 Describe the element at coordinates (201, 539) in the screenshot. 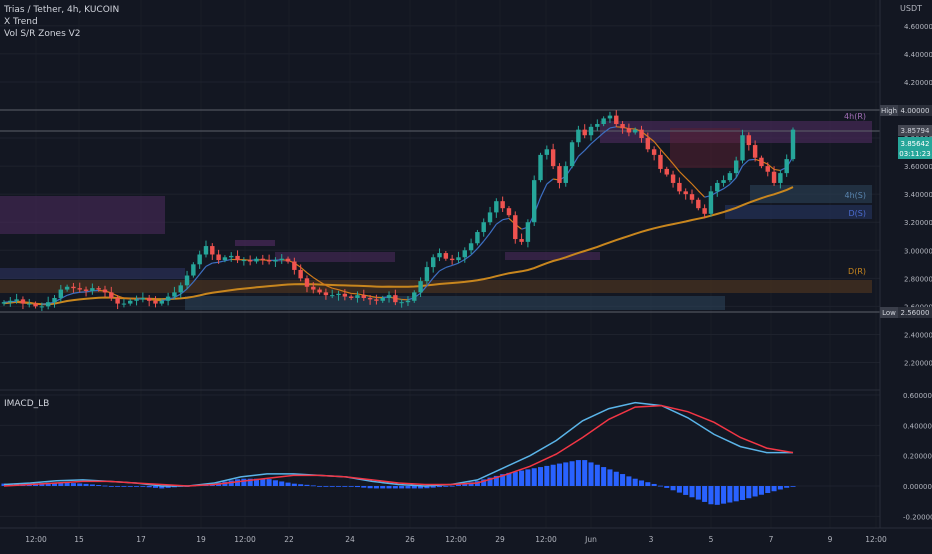

I see `time-tick-label: 19` at that location.